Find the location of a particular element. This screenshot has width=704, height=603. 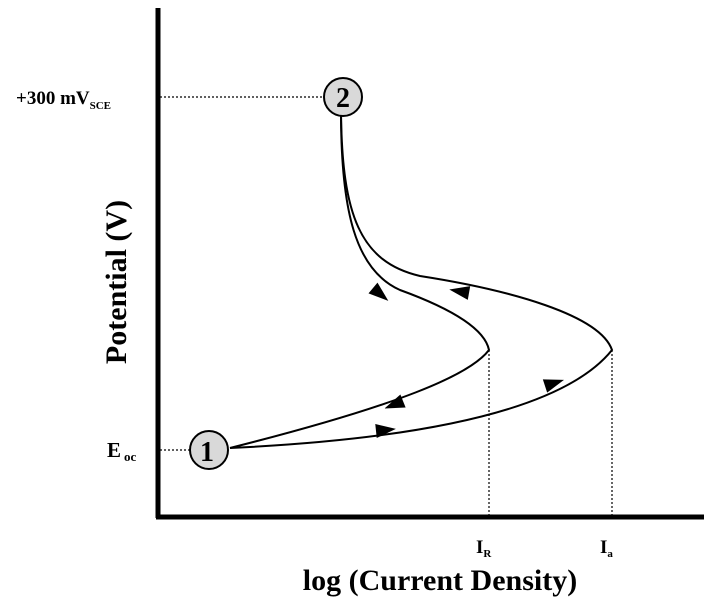

arrow-forward-upper is located at coordinates (553, 386).